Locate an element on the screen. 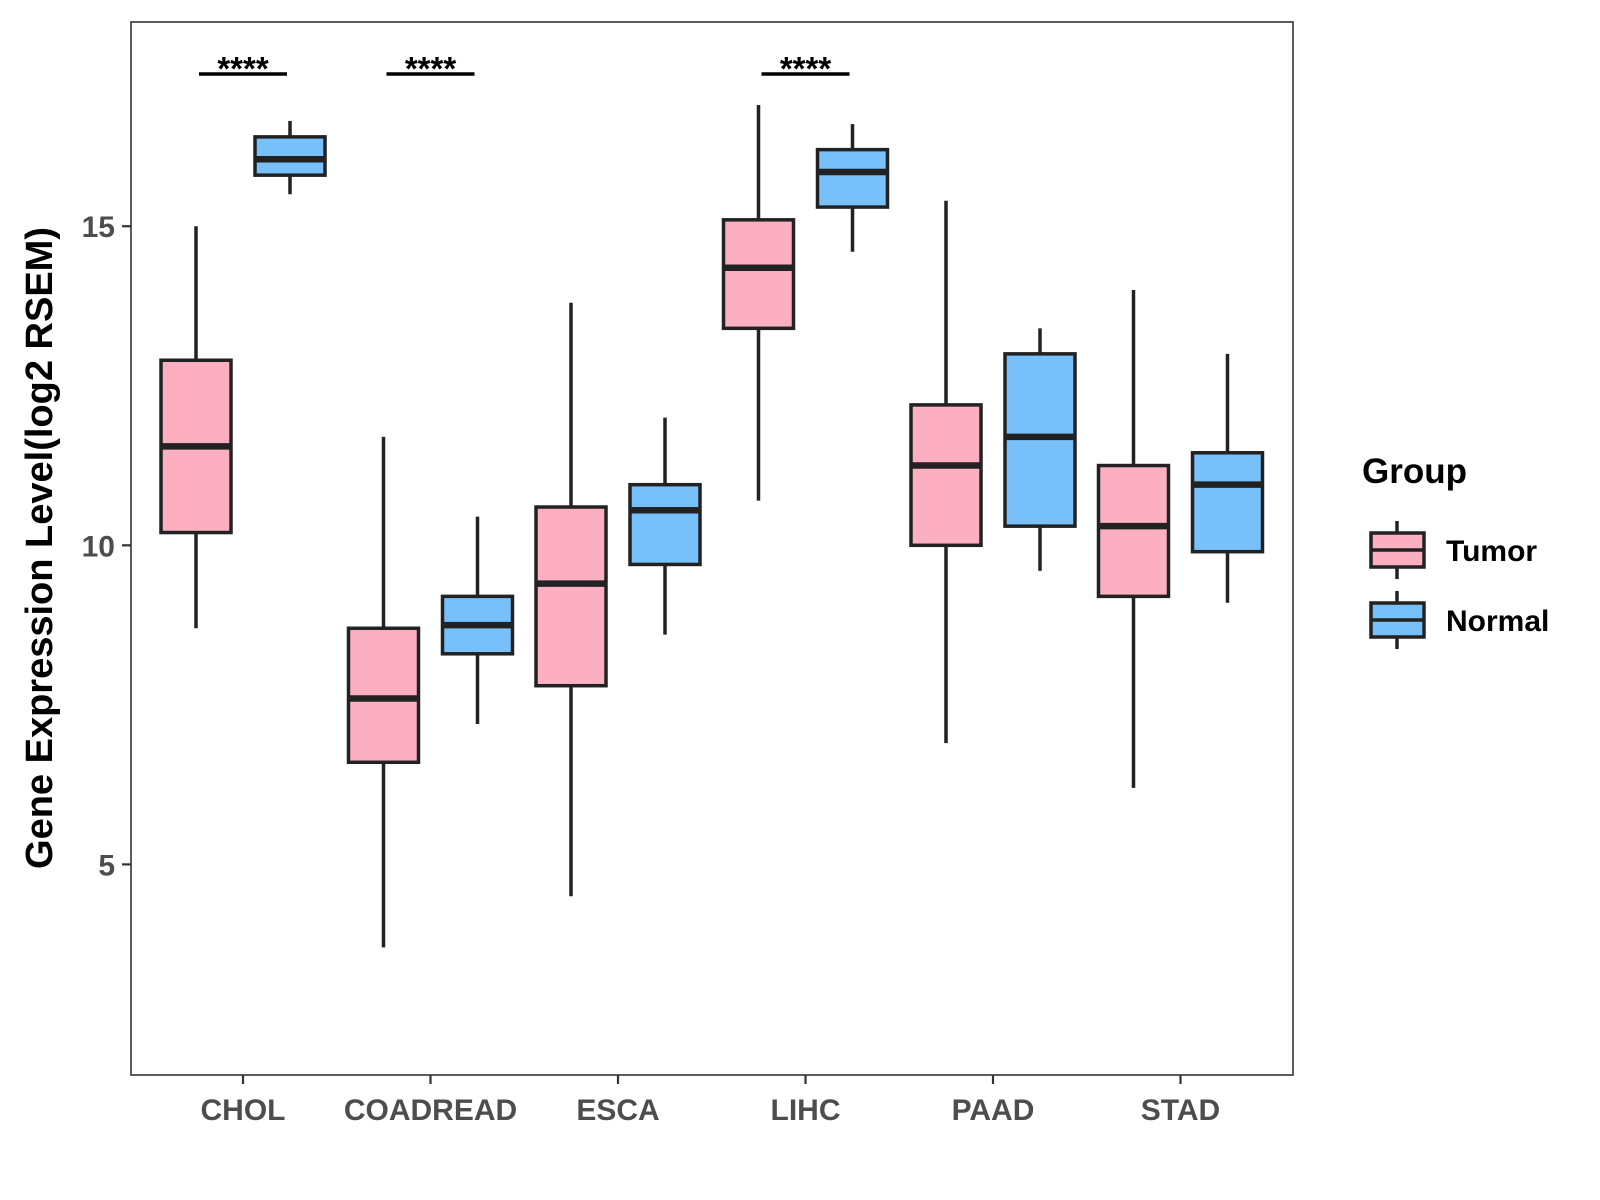  y-tick-label: 10 is located at coordinates (98, 546).